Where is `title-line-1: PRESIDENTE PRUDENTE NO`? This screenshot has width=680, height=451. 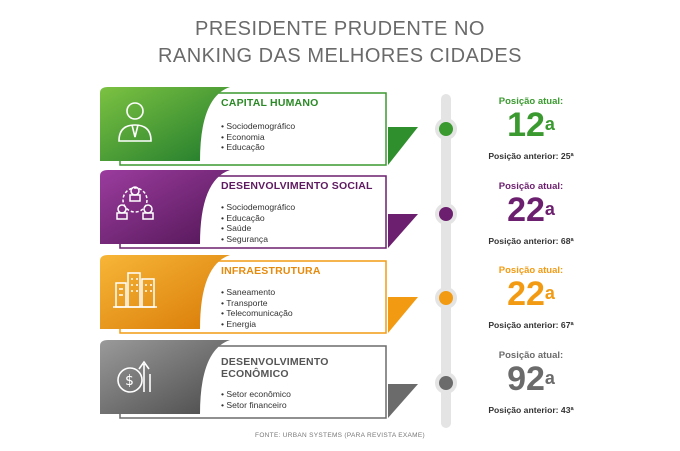
title-line-1: PRESIDENTE PRUDENTE NO is located at coordinates (340, 29).